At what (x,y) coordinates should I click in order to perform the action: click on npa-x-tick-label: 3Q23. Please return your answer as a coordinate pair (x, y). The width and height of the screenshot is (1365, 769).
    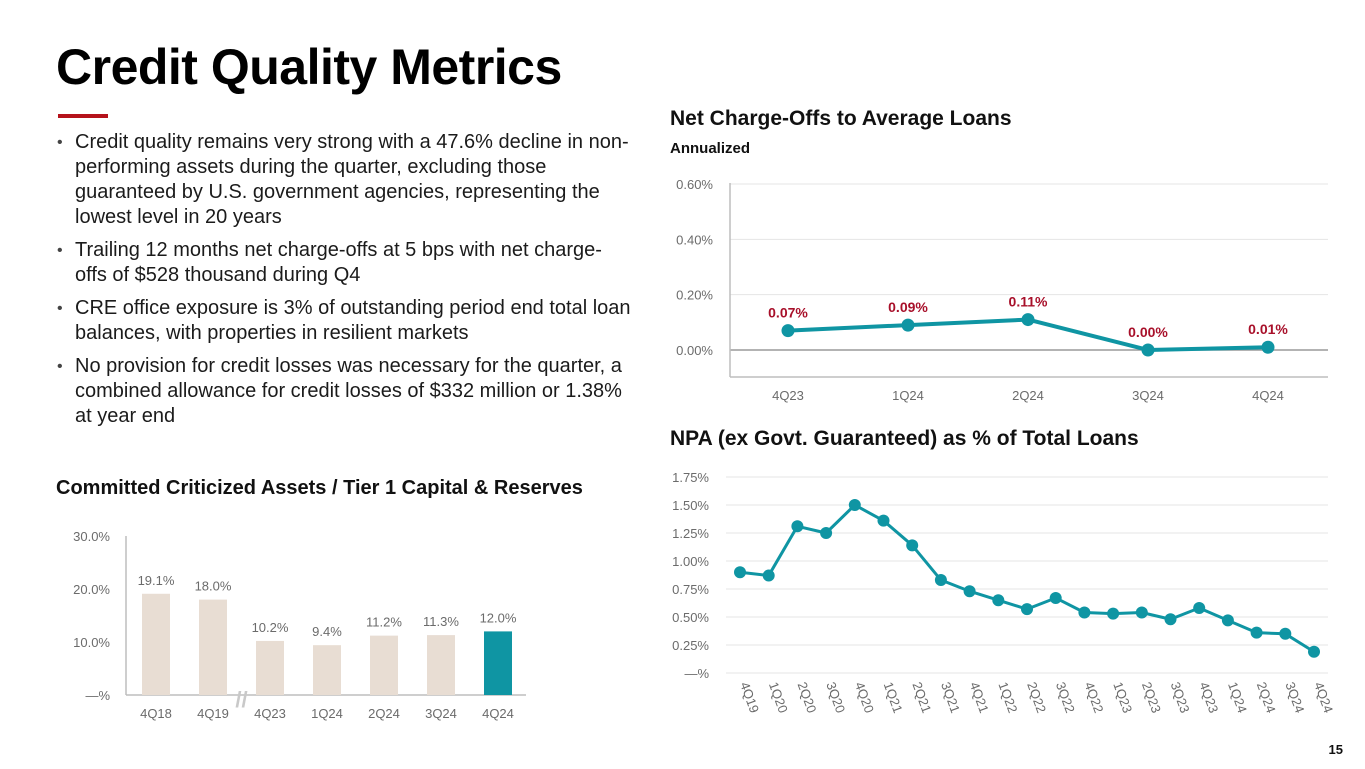
    Looking at the image, I should click on (1180, 697).